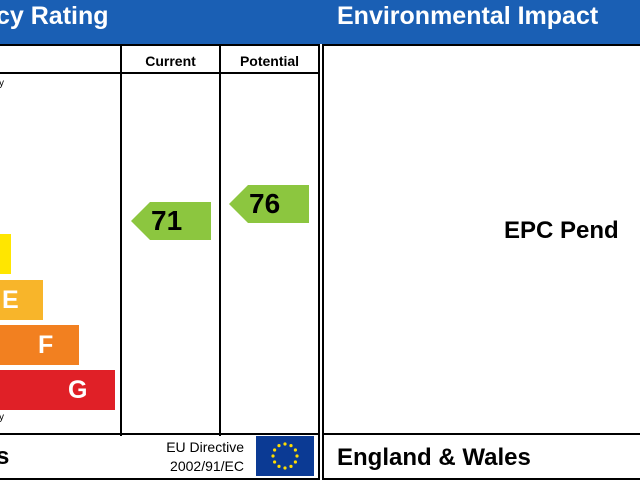 Image resolution: width=640 pixels, height=481 pixels. I want to click on band-f: F, so click(39, 345).